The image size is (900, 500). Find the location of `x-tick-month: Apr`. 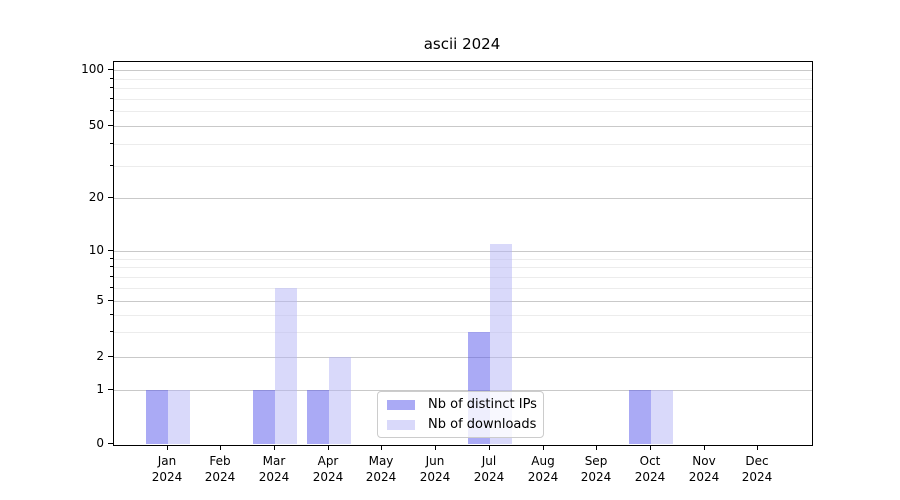

x-tick-month: Apr is located at coordinates (328, 461).